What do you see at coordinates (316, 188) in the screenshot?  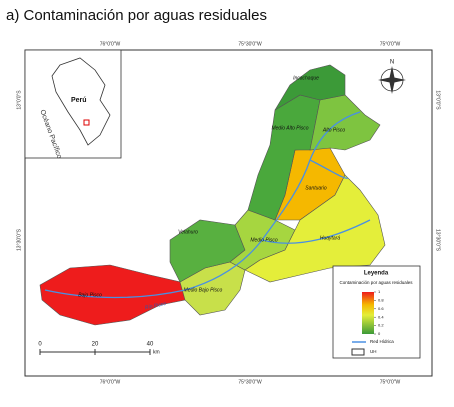 I see `region-label: Santuario` at bounding box center [316, 188].